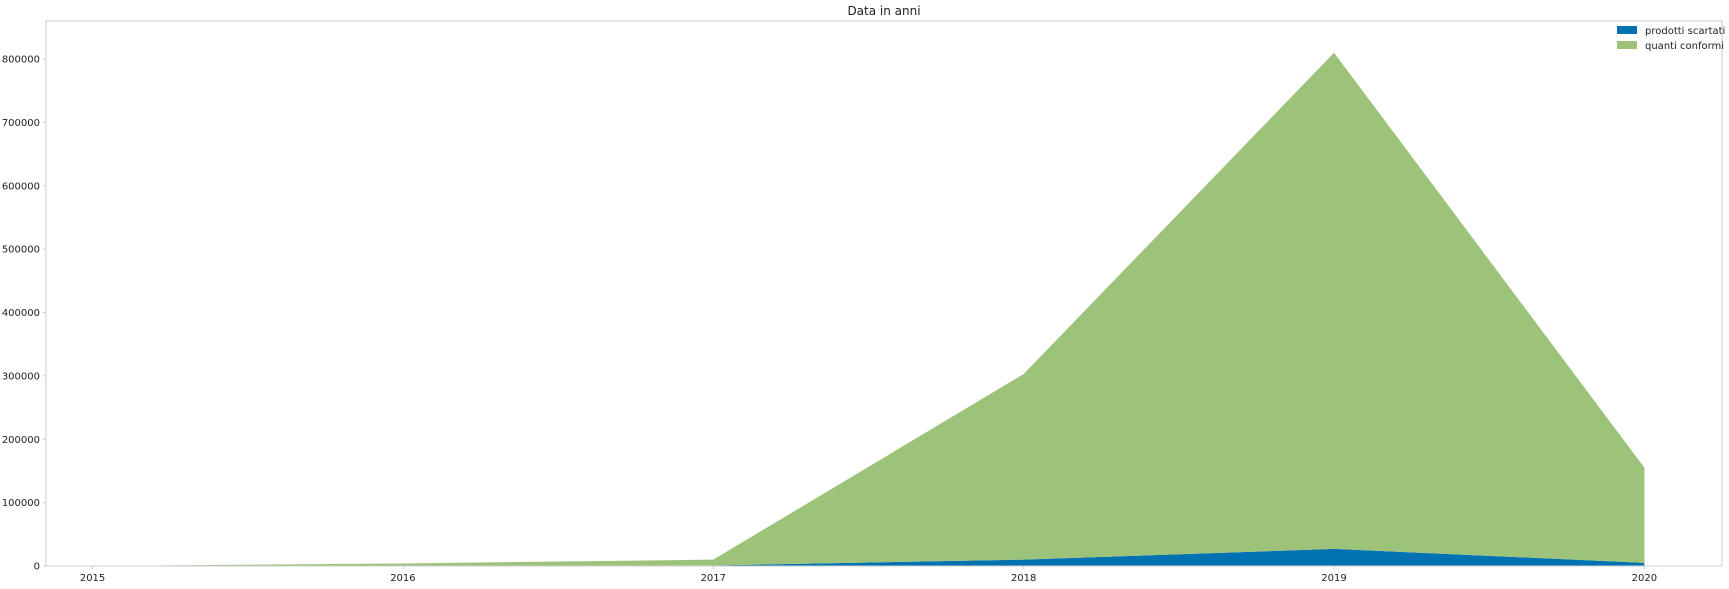 The width and height of the screenshot is (1729, 589). Describe the element at coordinates (21, 376) in the screenshot. I see `y-tick-label: 300000` at that location.